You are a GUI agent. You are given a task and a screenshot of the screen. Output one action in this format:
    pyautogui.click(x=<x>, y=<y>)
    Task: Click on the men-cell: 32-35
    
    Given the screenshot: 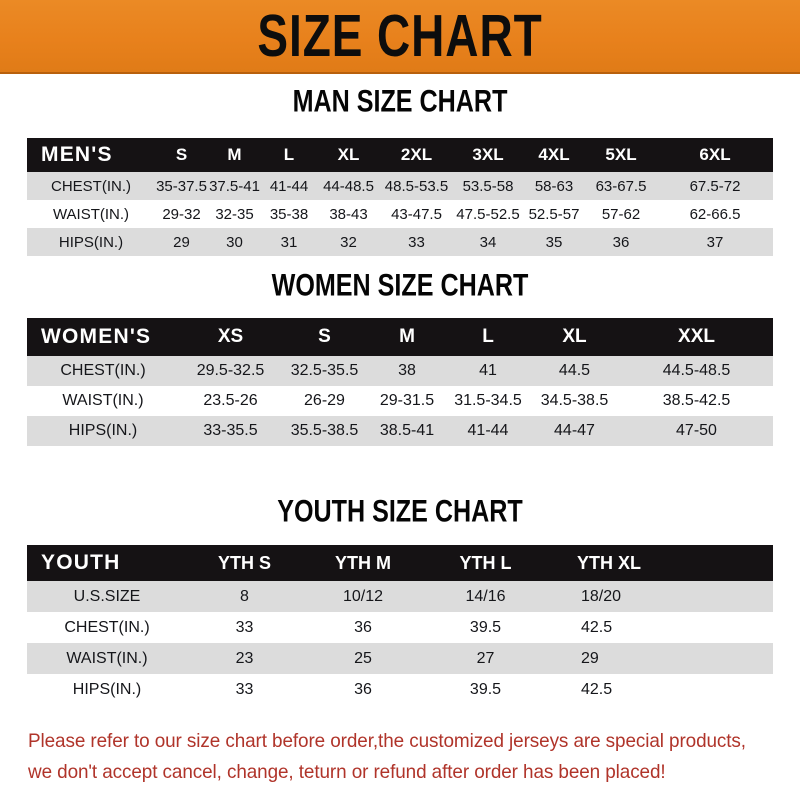 What is the action you would take?
    pyautogui.click(x=234, y=214)
    